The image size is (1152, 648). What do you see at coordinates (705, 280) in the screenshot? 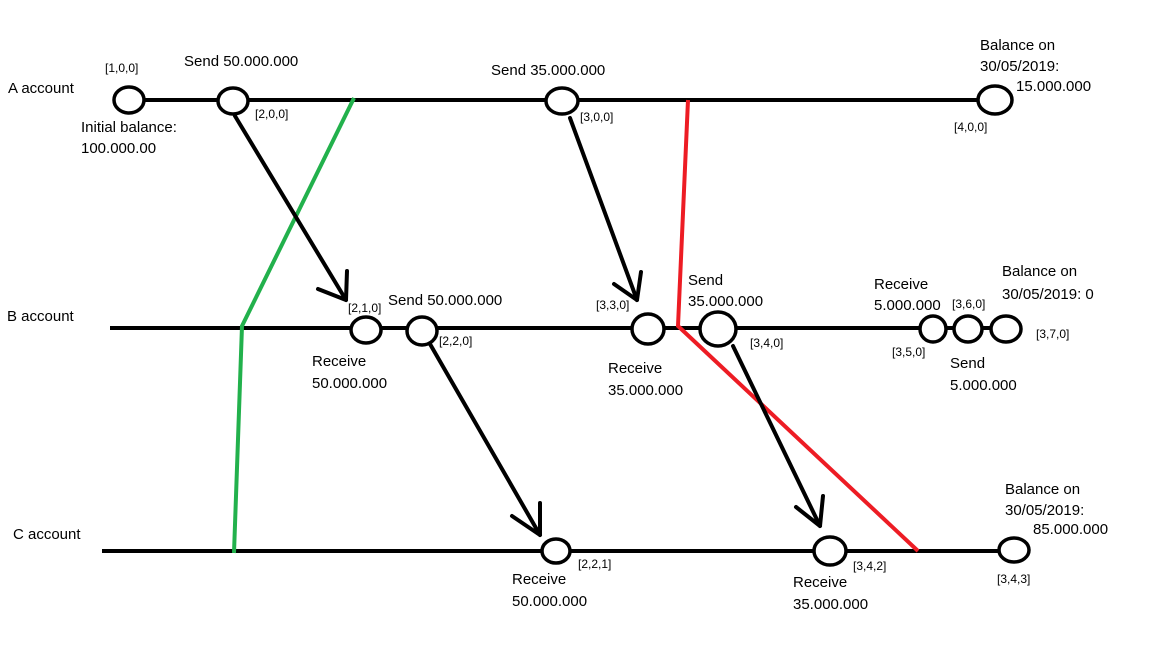
I see `event-label-b4-line1: Send` at bounding box center [705, 280].